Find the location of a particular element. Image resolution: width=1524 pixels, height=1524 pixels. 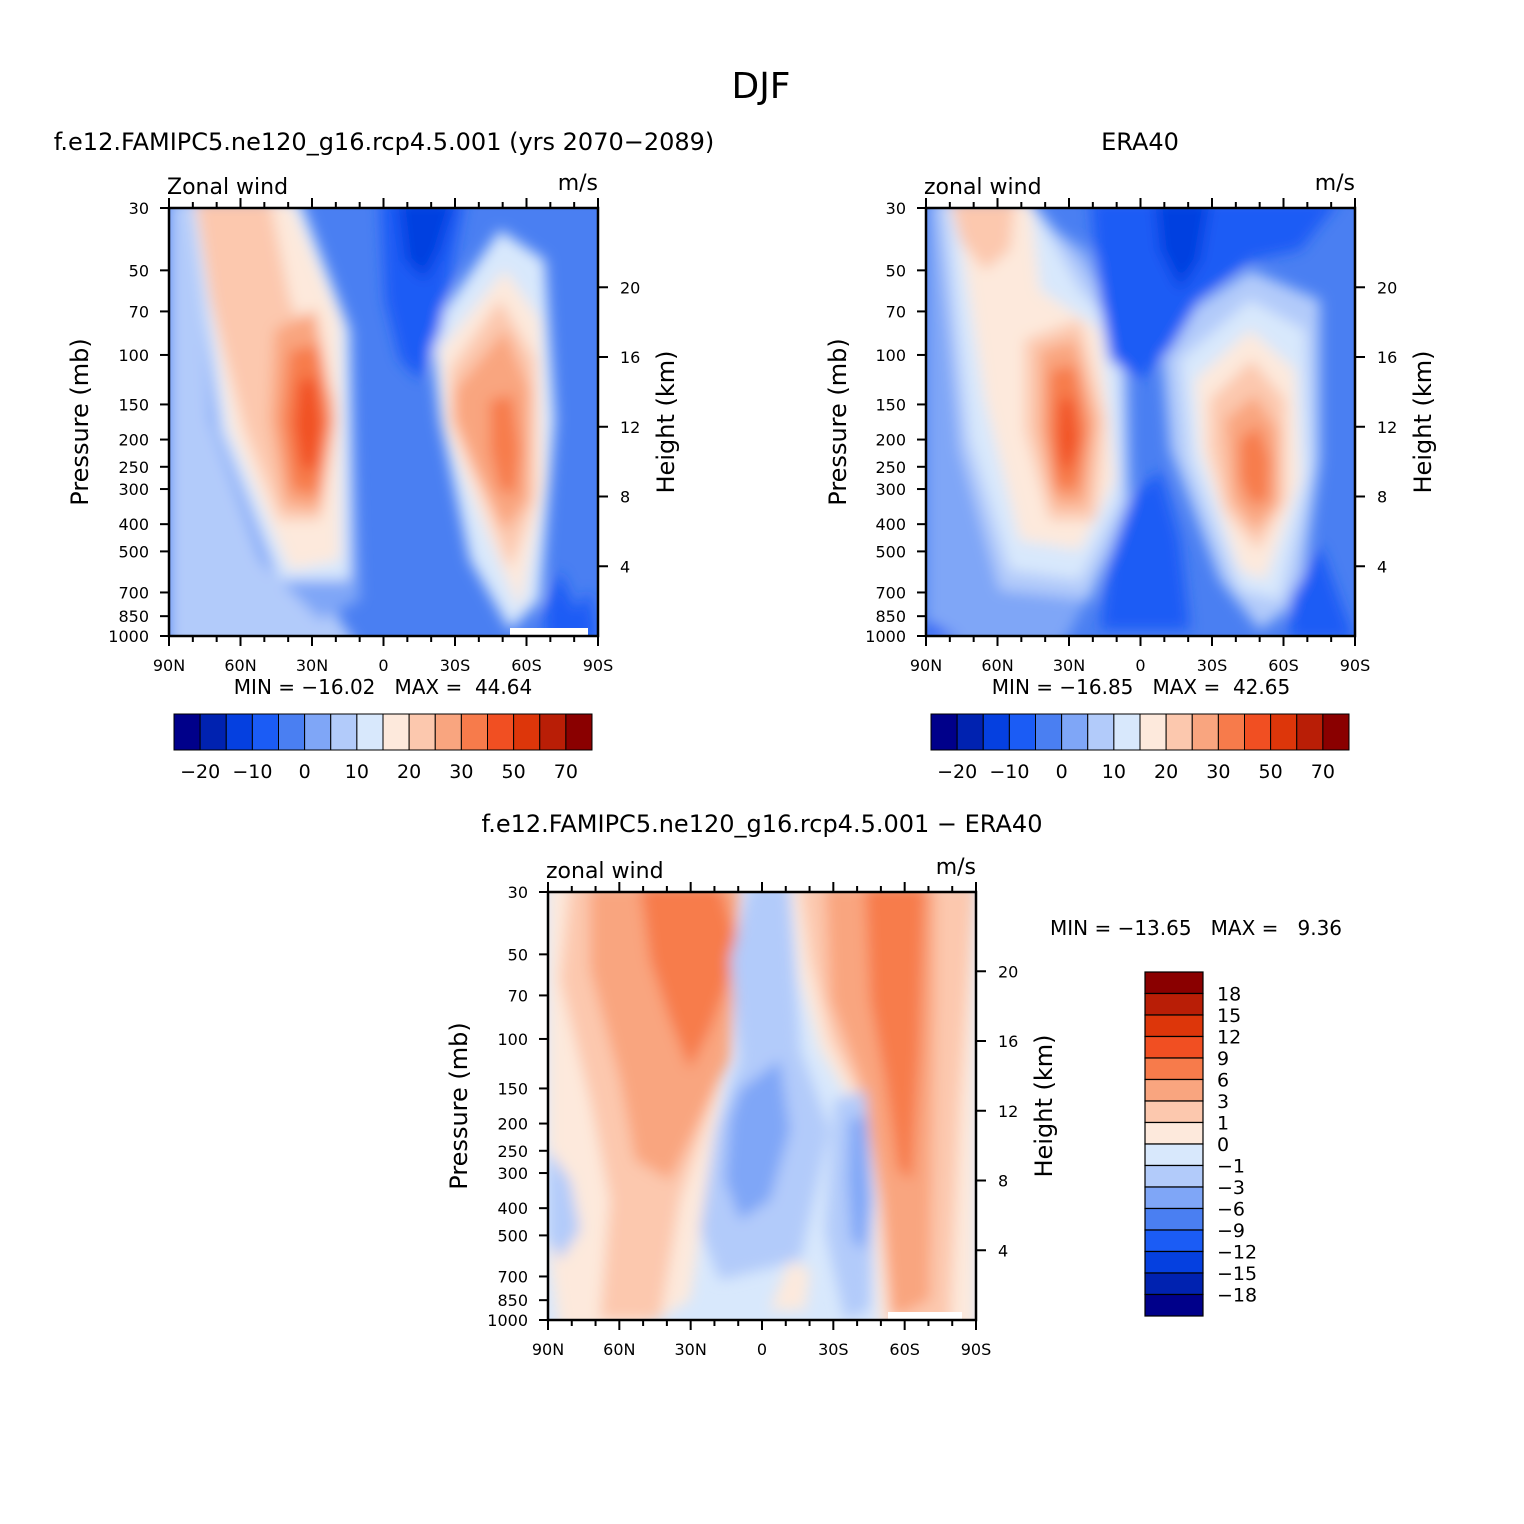

panel-model-easterly-core is located at coordinates (425, 244).